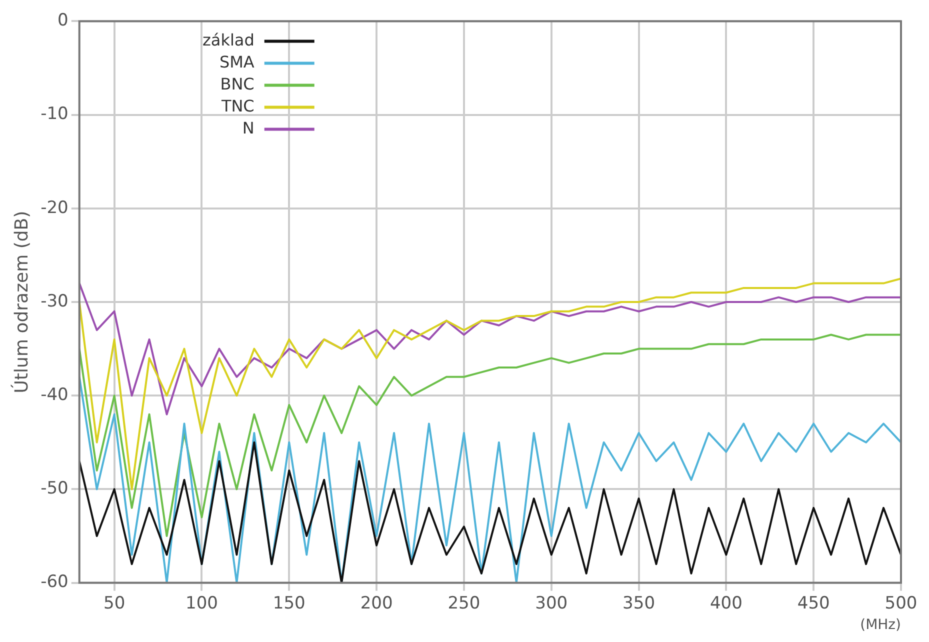 Image resolution: width=929 pixels, height=642 pixels. Describe the element at coordinates (551, 603) in the screenshot. I see `x-tick-label: 300` at that location.